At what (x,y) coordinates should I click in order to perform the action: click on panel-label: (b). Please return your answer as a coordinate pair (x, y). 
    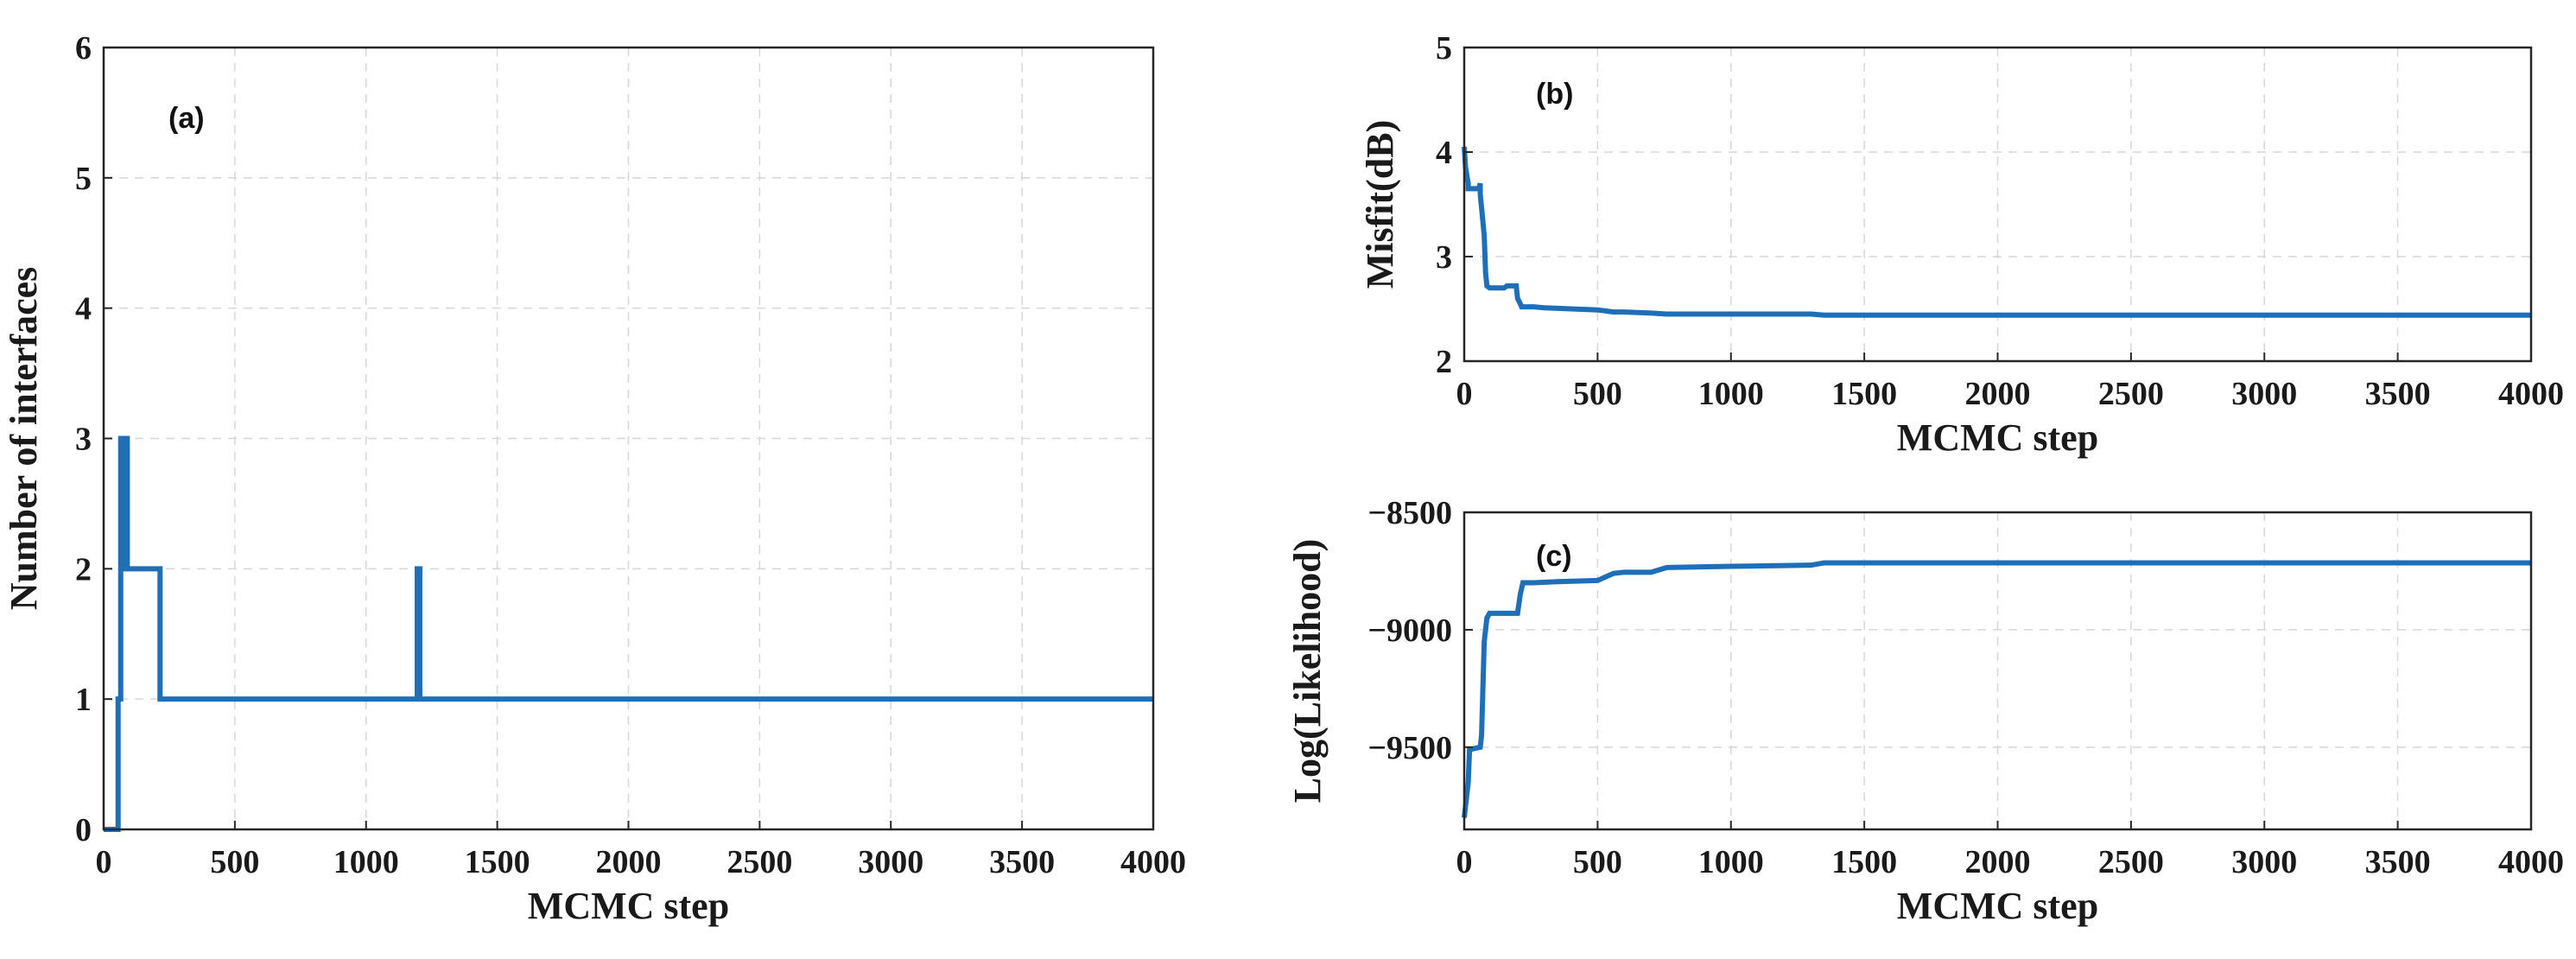
    Looking at the image, I should click on (1554, 94).